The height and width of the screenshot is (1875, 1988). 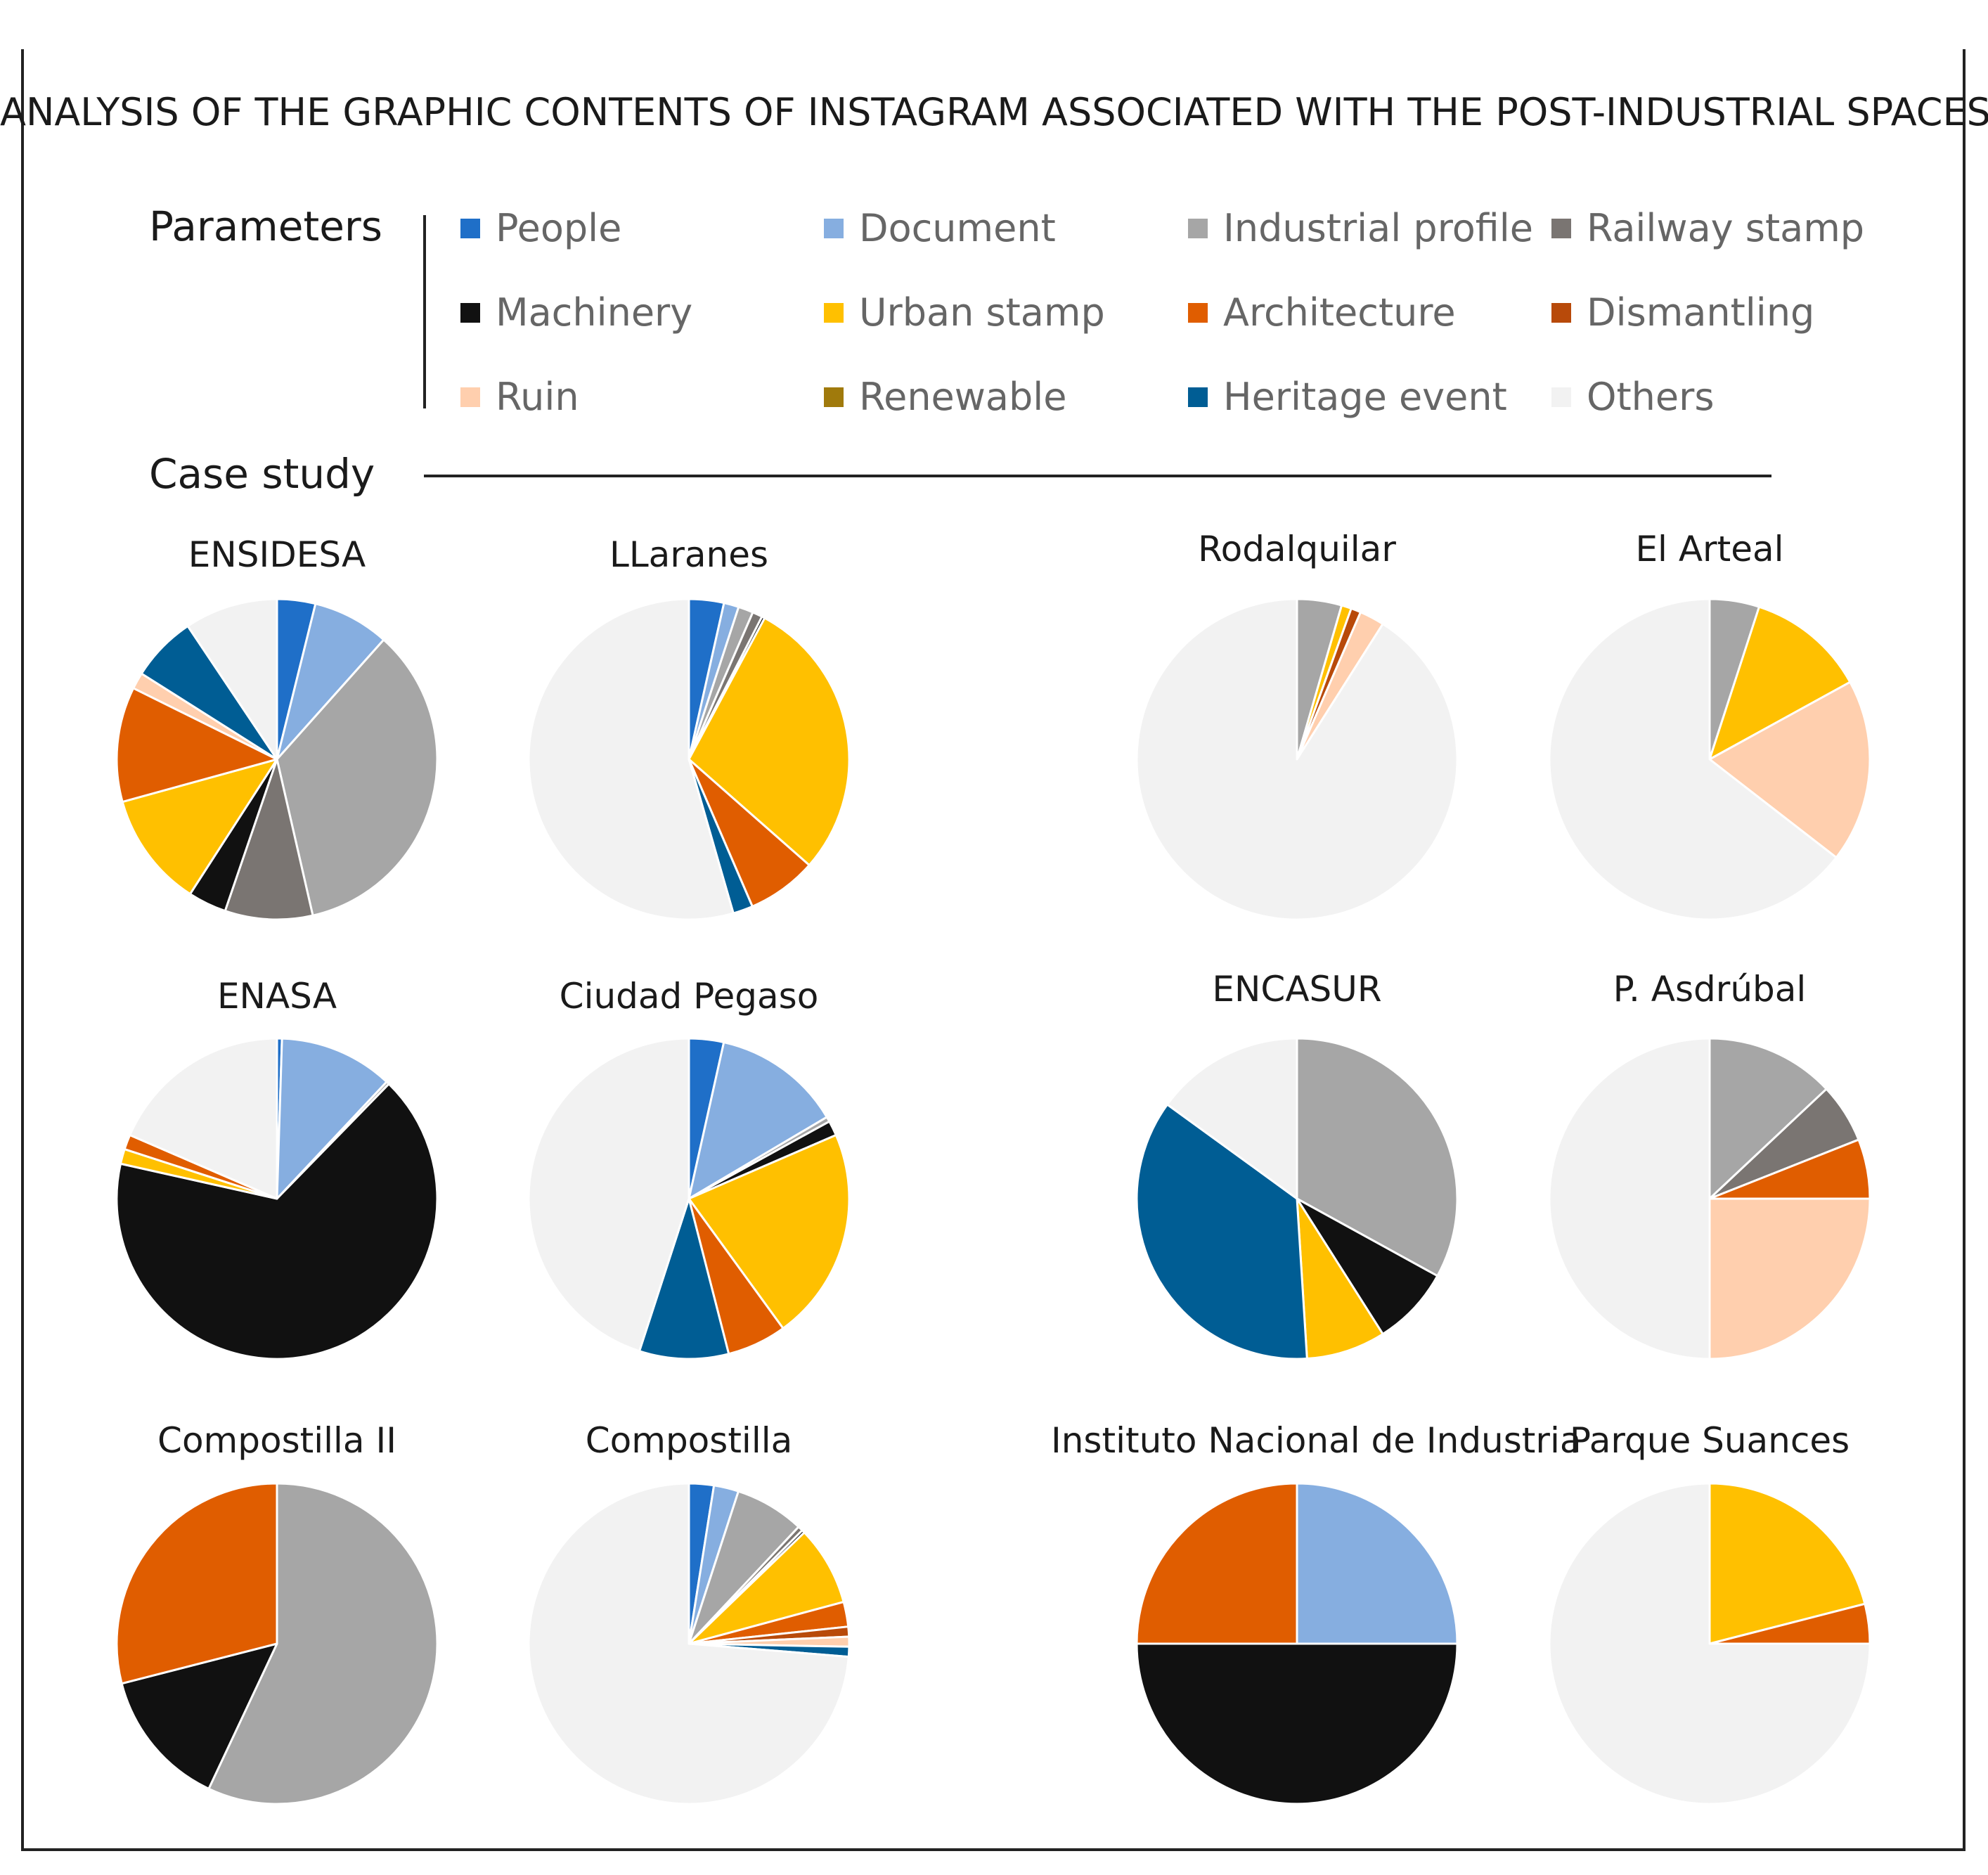 What do you see at coordinates (957, 228) in the screenshot?
I see `legend-label: Document` at bounding box center [957, 228].